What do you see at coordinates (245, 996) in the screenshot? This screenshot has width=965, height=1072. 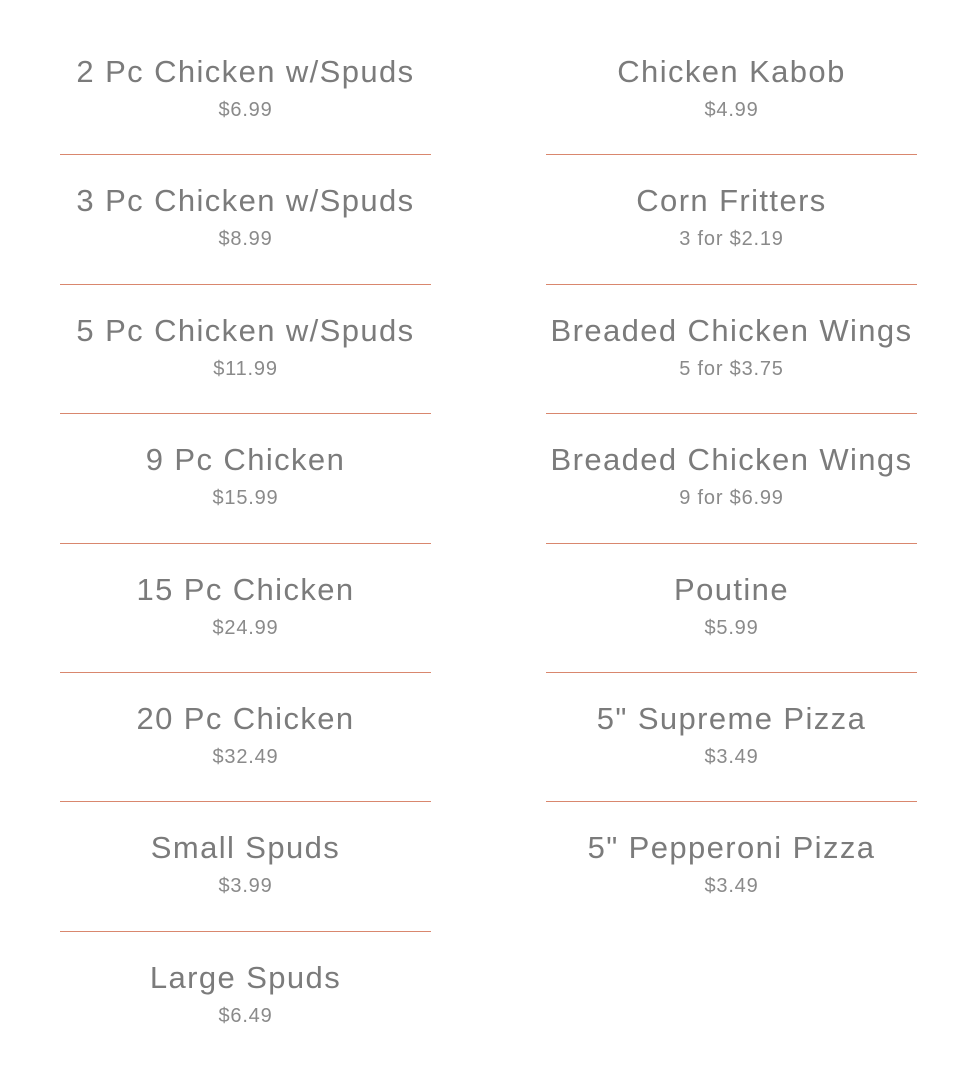 I see `menu-item: Large Spuds $6.49` at bounding box center [245, 996].